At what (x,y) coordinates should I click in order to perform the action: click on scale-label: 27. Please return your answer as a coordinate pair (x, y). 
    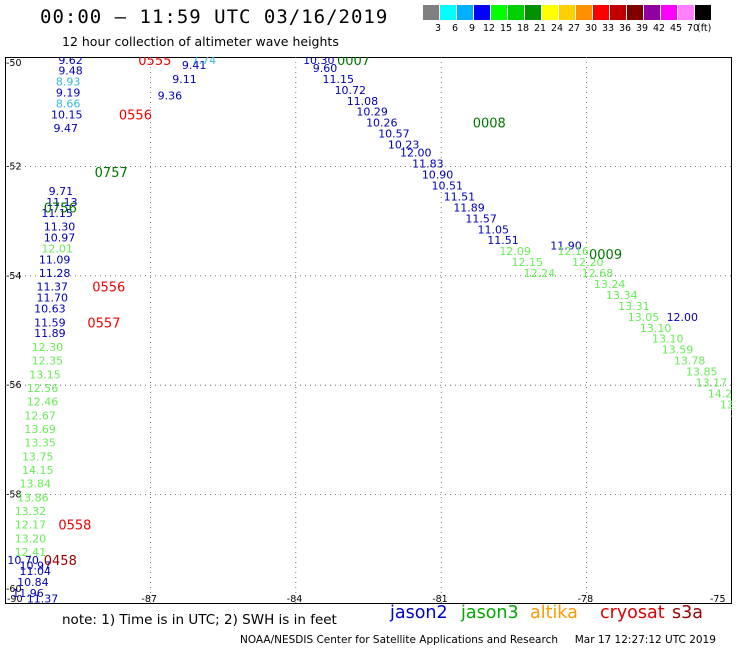
    Looking at the image, I should click on (574, 28).